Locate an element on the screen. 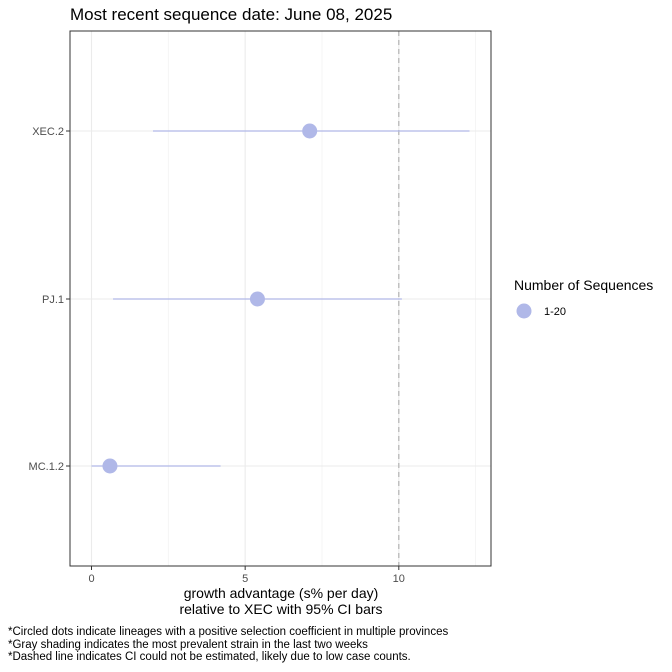 This screenshot has height=672, width=672. legend-key is located at coordinates (524, 311).